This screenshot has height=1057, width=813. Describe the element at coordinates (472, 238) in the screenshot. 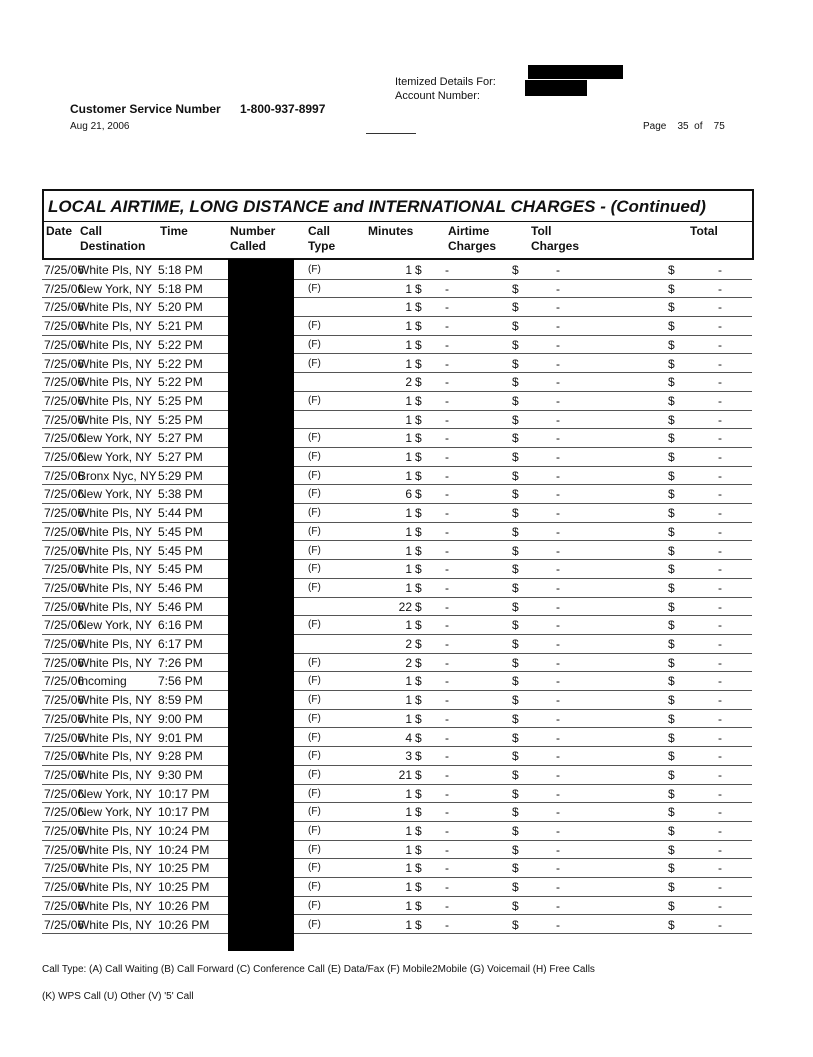

I see `col-airtime: Airtime Charges` at that location.